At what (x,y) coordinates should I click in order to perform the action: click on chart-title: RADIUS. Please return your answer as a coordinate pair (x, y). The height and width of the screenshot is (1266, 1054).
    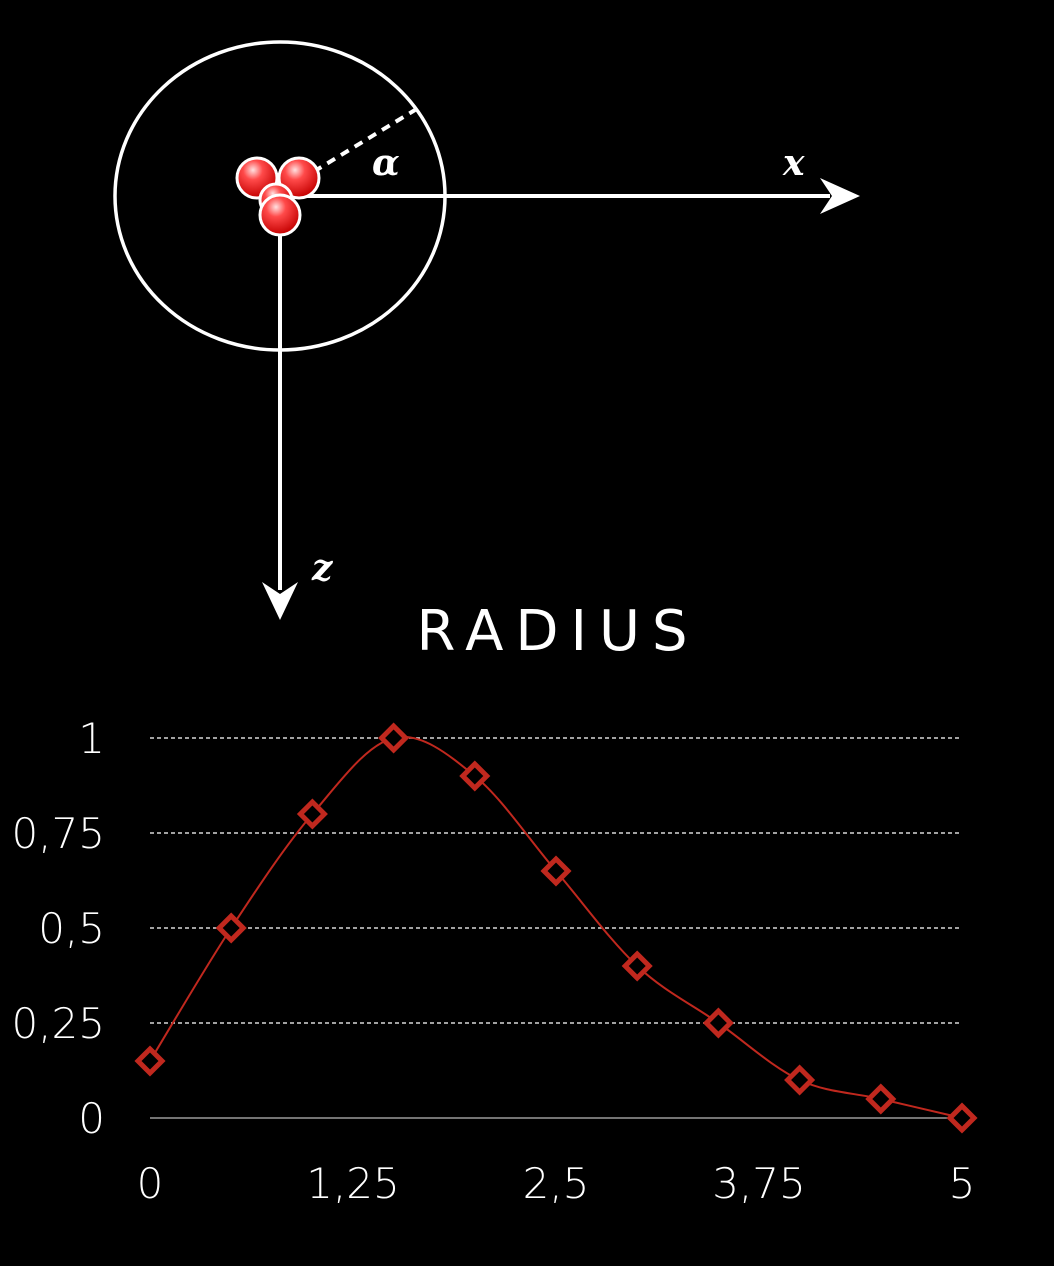
    Looking at the image, I should click on (557, 631).